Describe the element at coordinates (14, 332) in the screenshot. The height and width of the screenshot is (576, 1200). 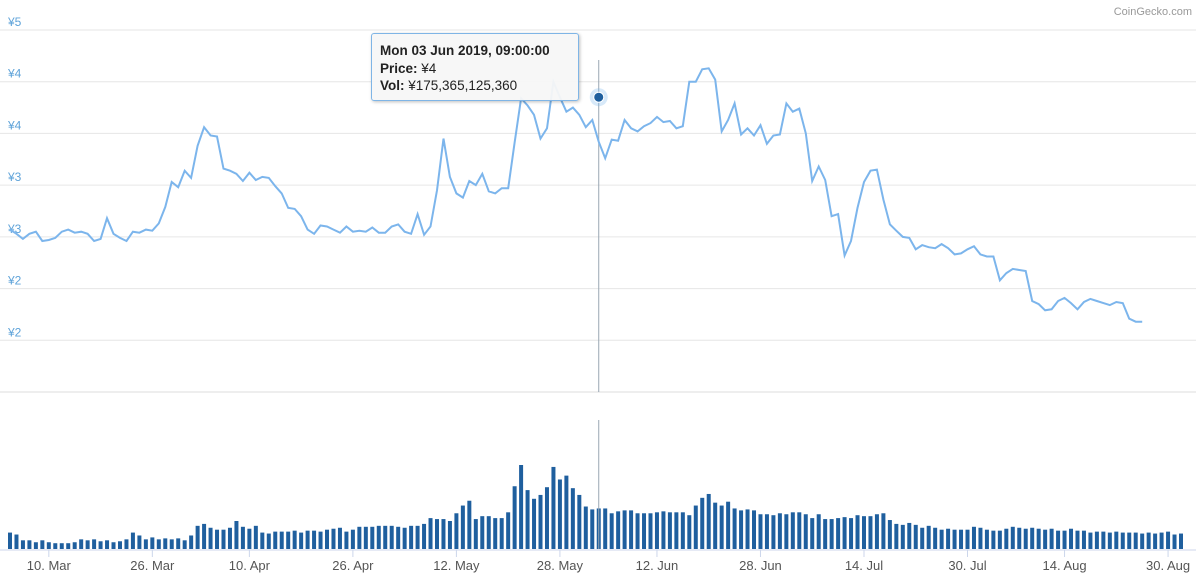
I see `y-tick-label: ¥2` at that location.